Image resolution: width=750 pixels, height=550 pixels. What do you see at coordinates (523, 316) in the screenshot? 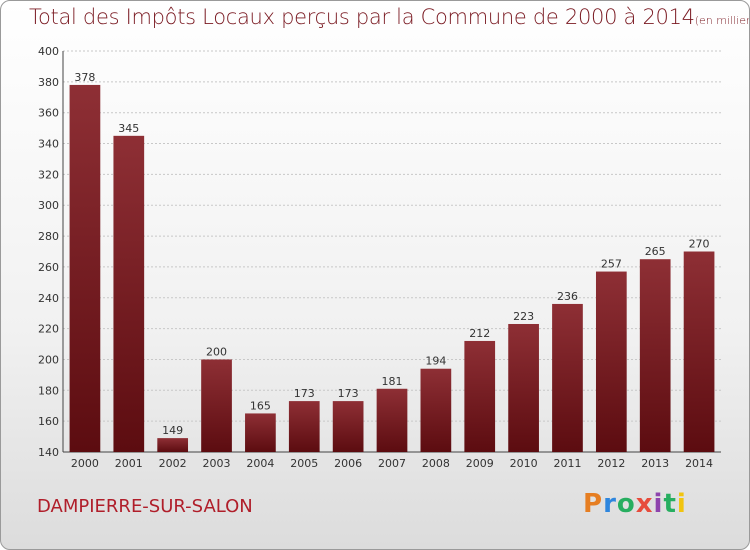
I see `data-label: 223` at bounding box center [523, 316].